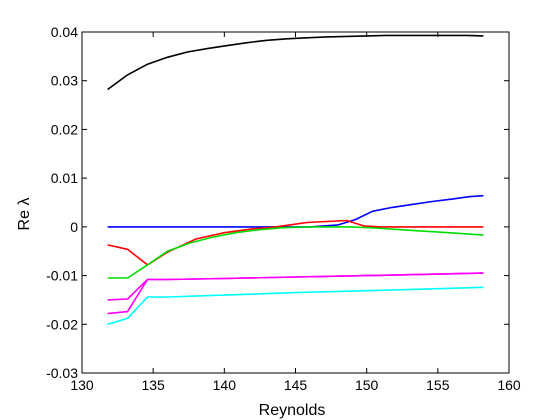 The image size is (560, 420). What do you see at coordinates (62, 324) in the screenshot?
I see `y-tick-label: -0.02` at bounding box center [62, 324].